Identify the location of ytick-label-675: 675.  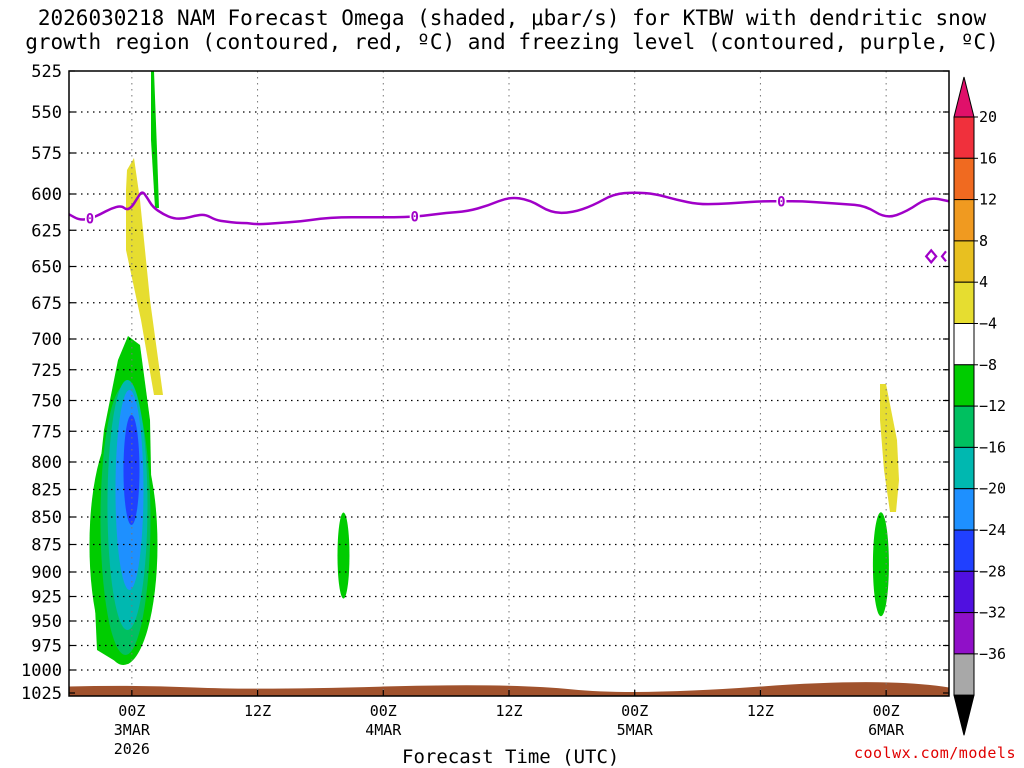
(46, 304).